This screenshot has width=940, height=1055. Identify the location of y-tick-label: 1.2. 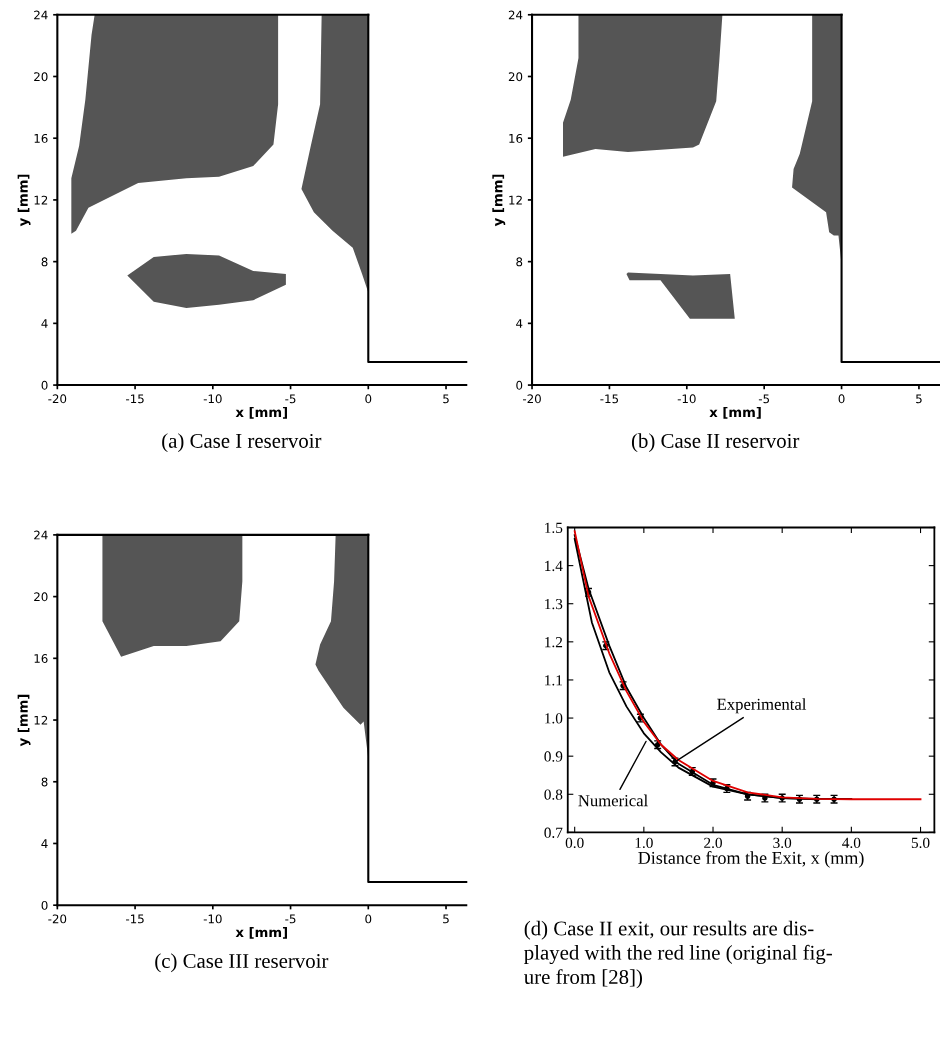
(554, 642).